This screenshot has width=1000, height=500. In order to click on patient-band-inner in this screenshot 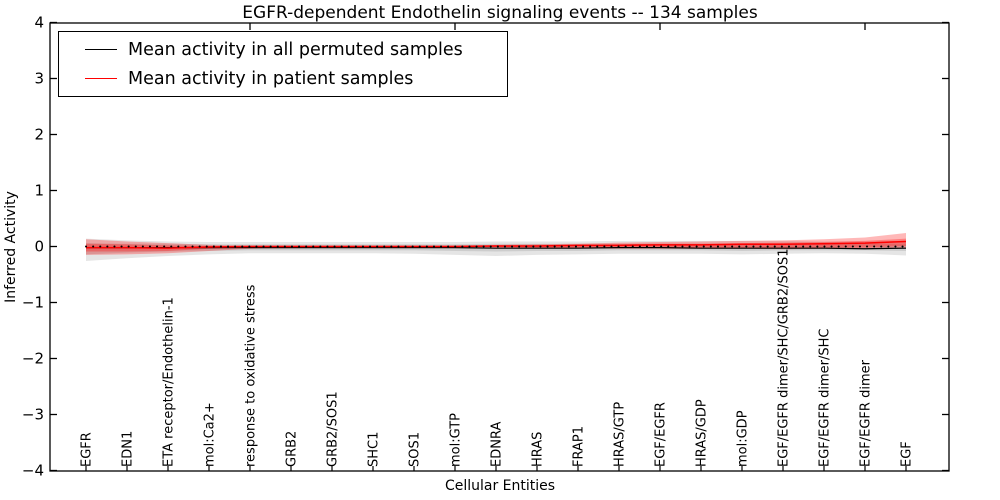, I will do `click(496, 245)`.